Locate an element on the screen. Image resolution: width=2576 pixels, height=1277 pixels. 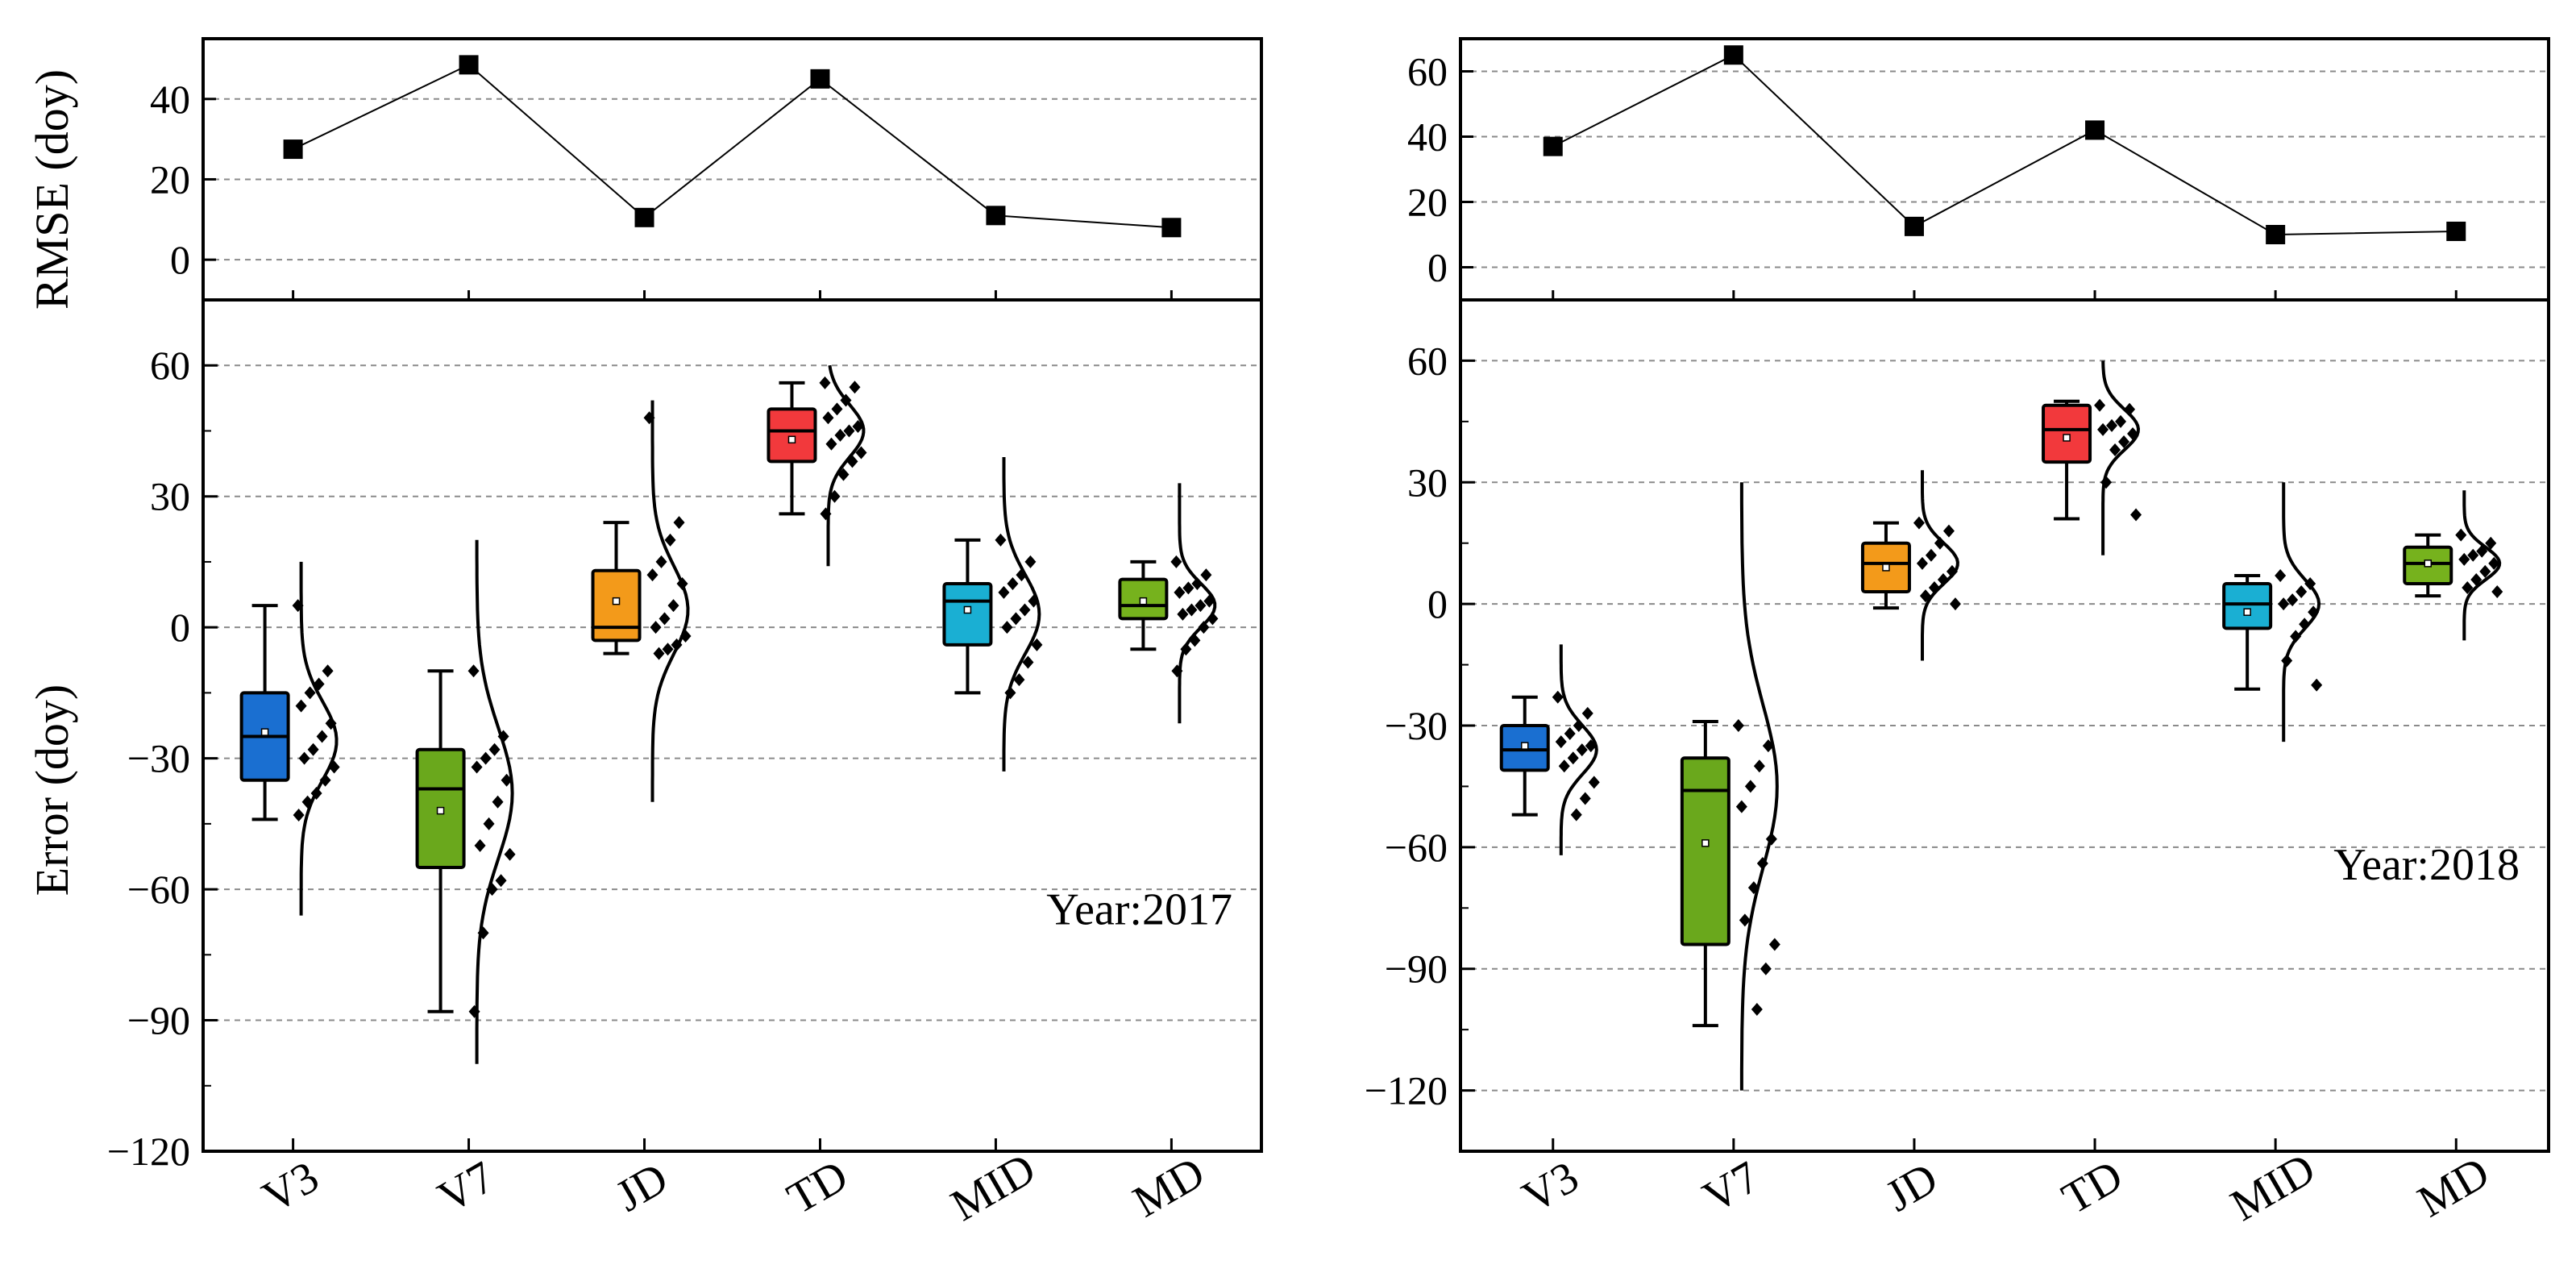
error-ytick-label: −120 is located at coordinates (1406, 1090).